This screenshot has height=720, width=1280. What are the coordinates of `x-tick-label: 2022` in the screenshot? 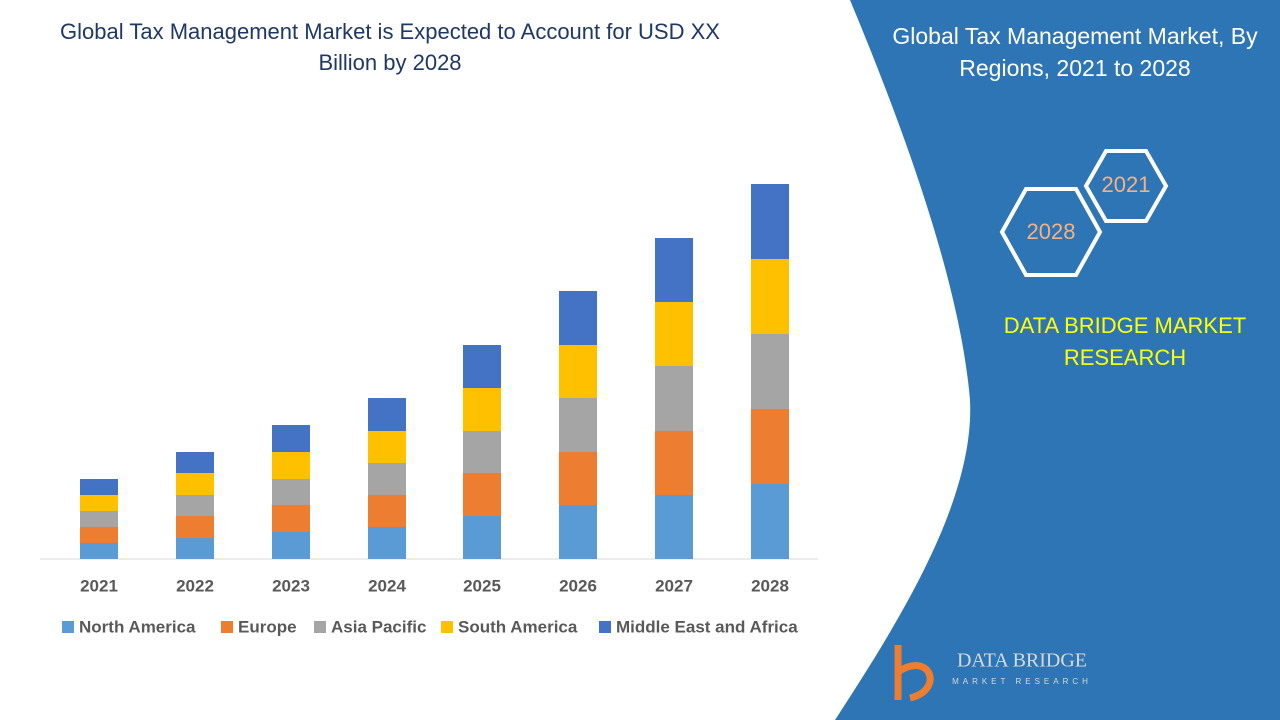 It's located at (195, 585).